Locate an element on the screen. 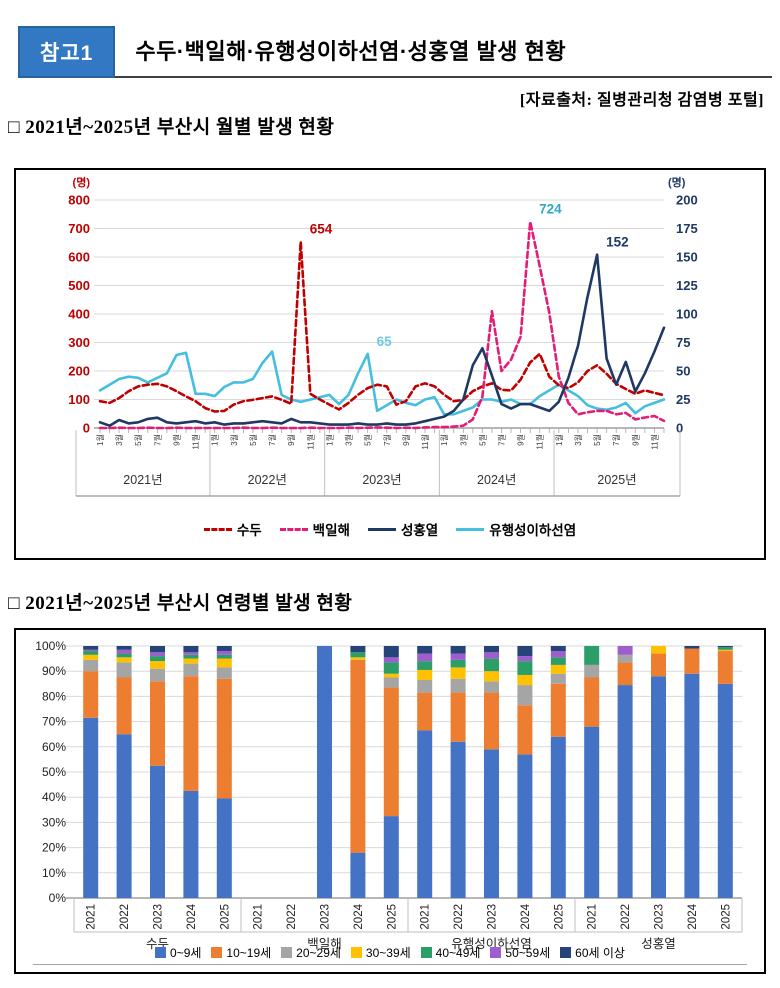  svg-text: 0% is located at coordinates (58, 898).